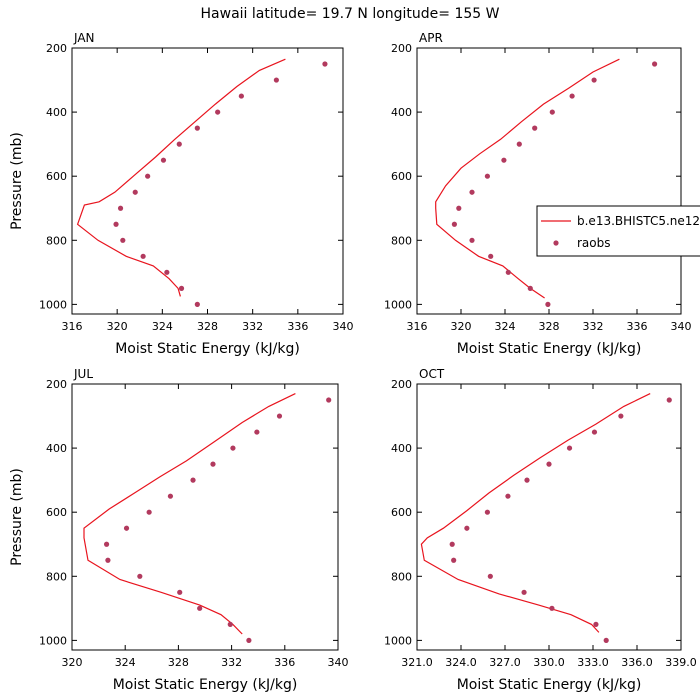  What do you see at coordinates (681, 326) in the screenshot?
I see `x-tick-label: 340` at bounding box center [681, 326].